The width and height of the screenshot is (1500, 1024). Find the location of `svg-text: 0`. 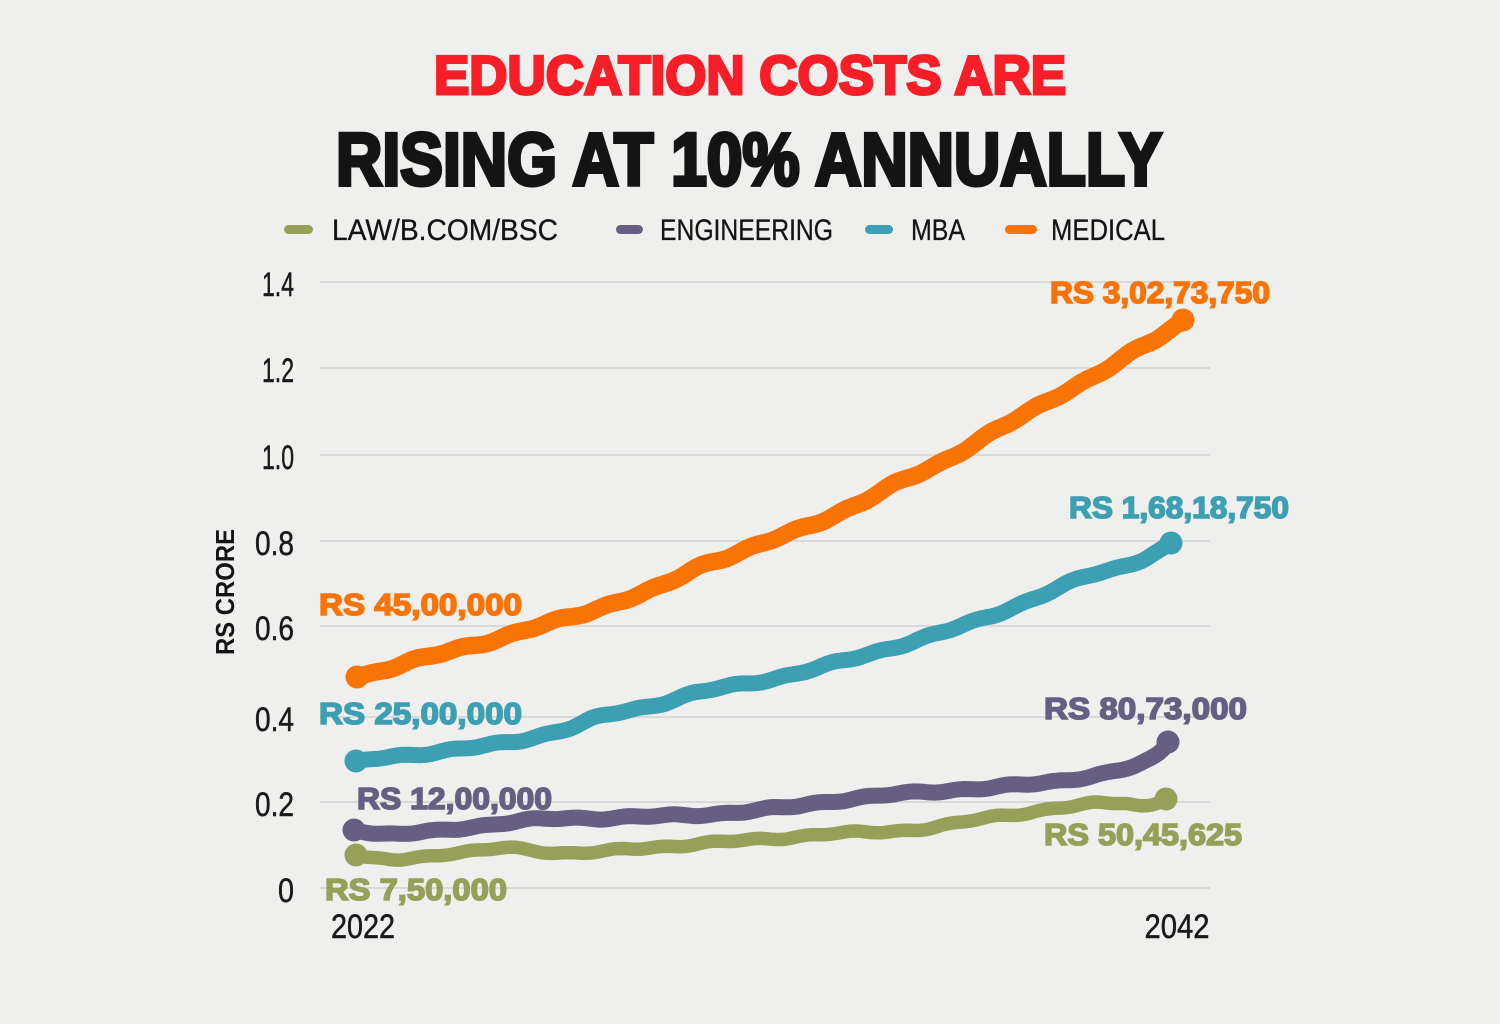

svg-text: 0 is located at coordinates (286, 891).